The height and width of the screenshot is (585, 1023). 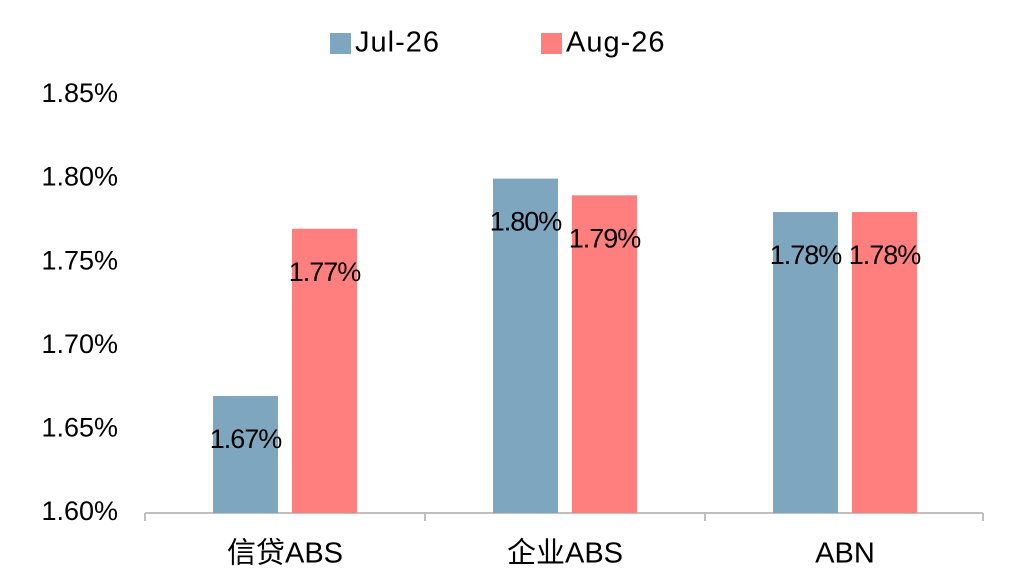 What do you see at coordinates (79, 177) in the screenshot?
I see `y-tick-label: 1.80%` at bounding box center [79, 177].